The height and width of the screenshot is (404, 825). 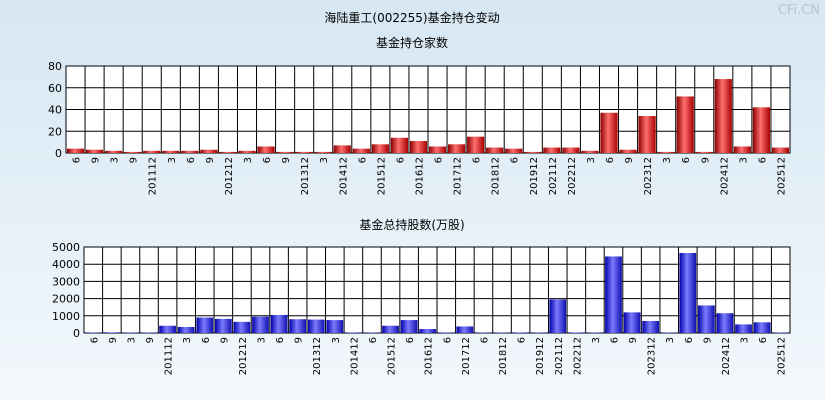 I want to click on chart1-y-tick-label: 40, so click(x=55, y=110).